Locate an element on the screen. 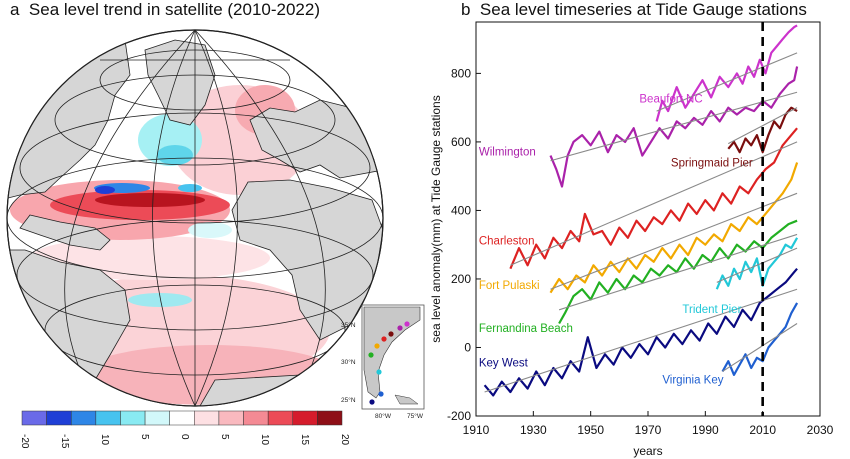  y-tick-label: 0 is located at coordinates (467, 347).